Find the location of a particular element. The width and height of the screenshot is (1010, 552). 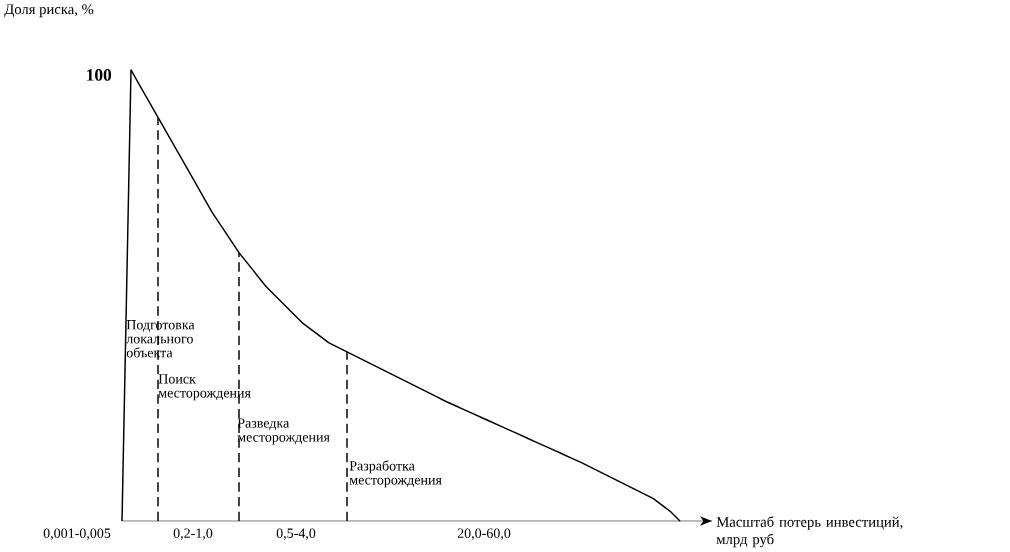

annotation: Разработка месторождения is located at coordinates (395, 474).